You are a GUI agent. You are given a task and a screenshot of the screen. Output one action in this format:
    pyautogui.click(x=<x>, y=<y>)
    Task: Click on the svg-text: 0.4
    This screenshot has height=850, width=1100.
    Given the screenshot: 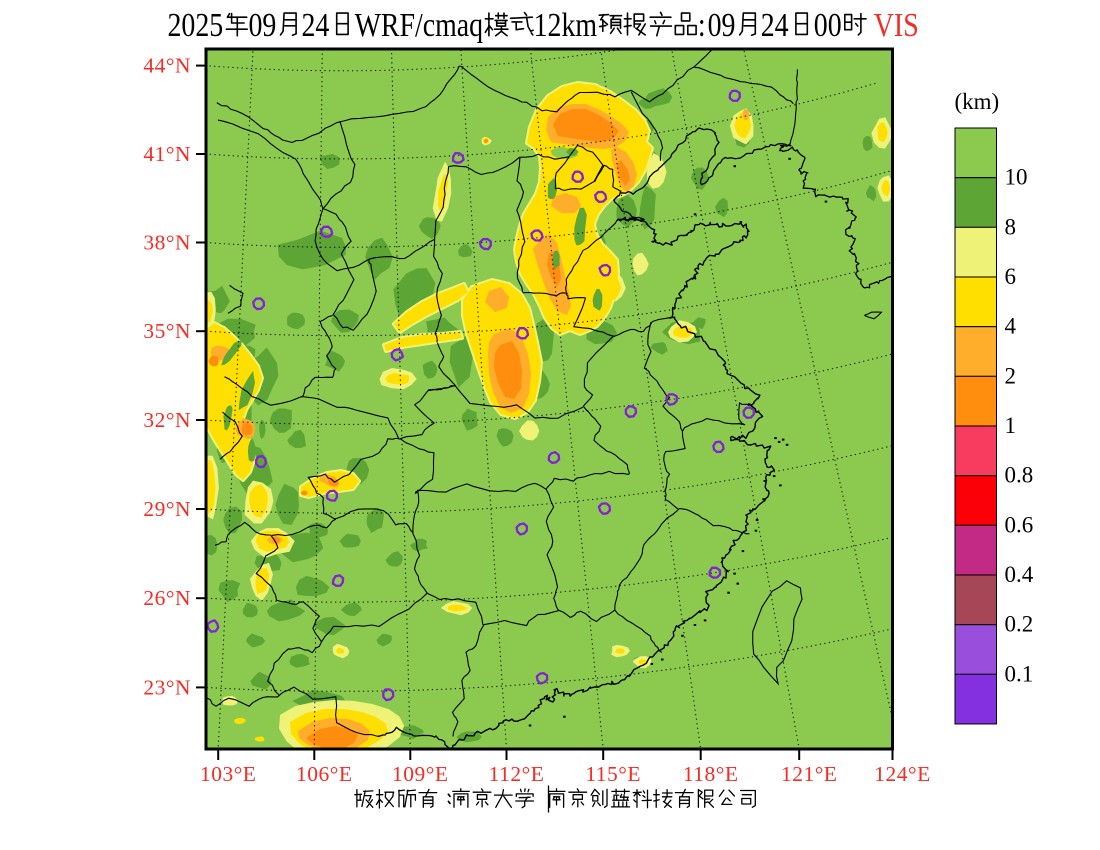 What is the action you would take?
    pyautogui.click(x=1019, y=574)
    